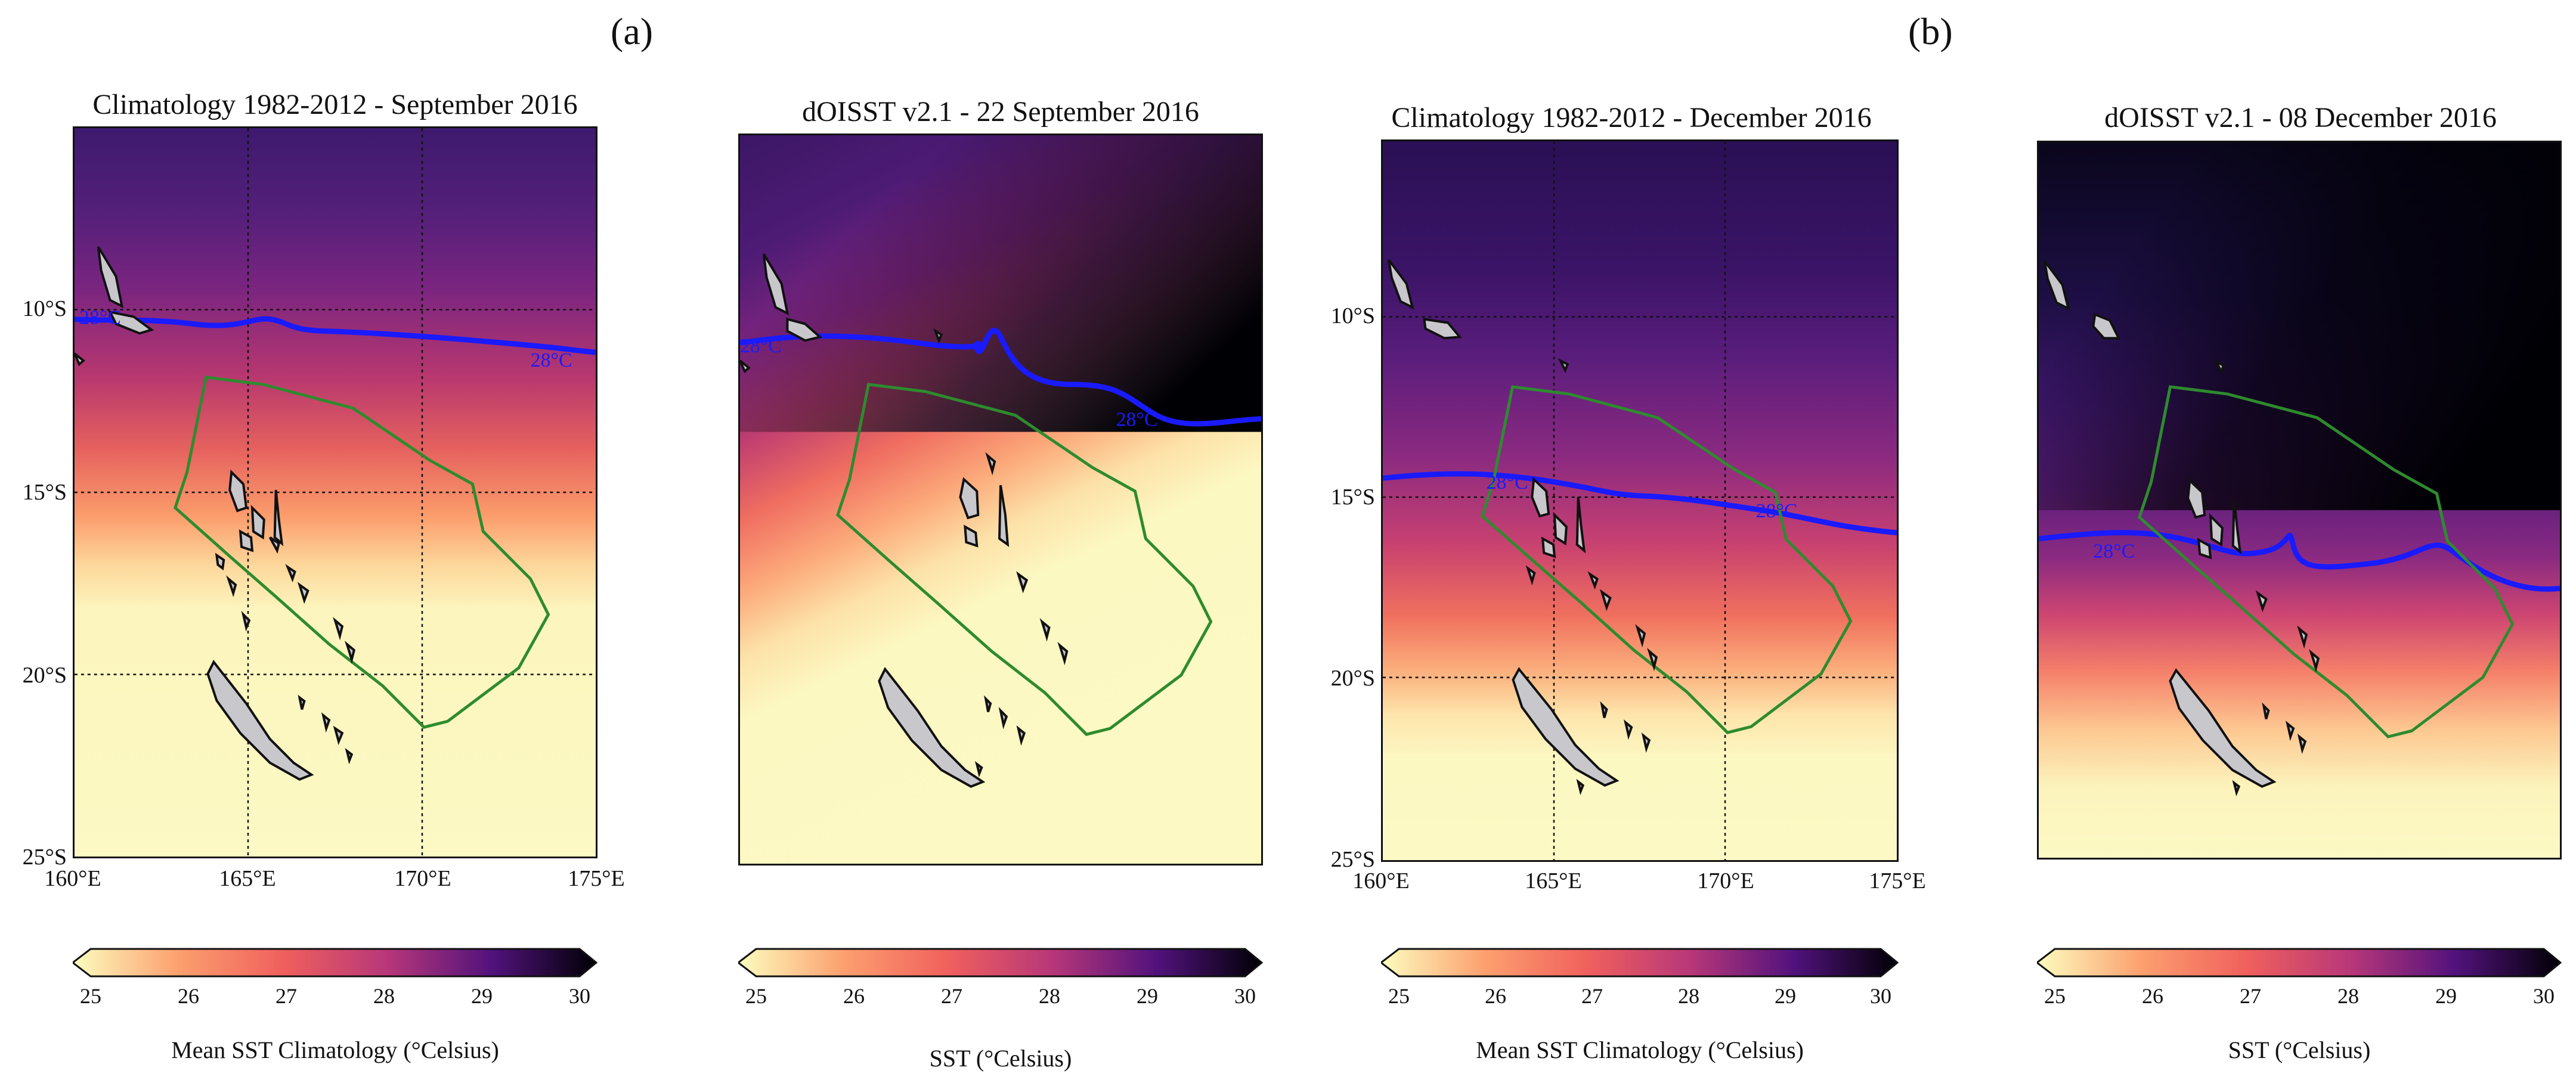 The width and height of the screenshot is (2576, 1089). What do you see at coordinates (1001, 112) in the screenshot?
I see `map-title: dOISST v2.1 - 22 September 2016` at bounding box center [1001, 112].